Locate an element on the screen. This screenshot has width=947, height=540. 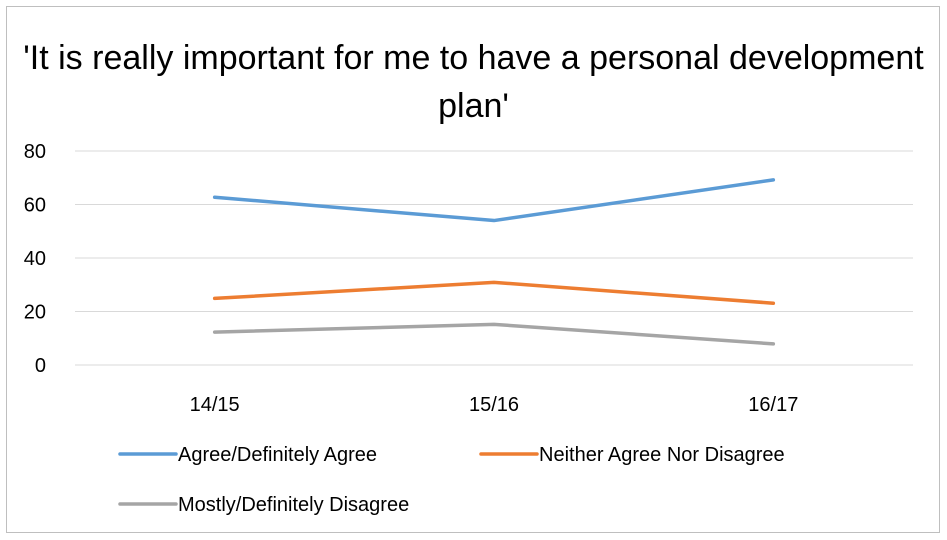
x-axis-labels: 14/15 15/16 16/17 is located at coordinates (494, 405).